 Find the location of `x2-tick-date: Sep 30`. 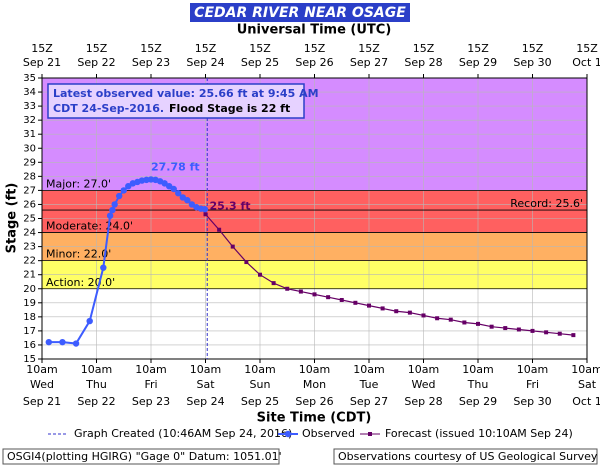

x2-tick-date: Sep 30 is located at coordinates (532, 62).